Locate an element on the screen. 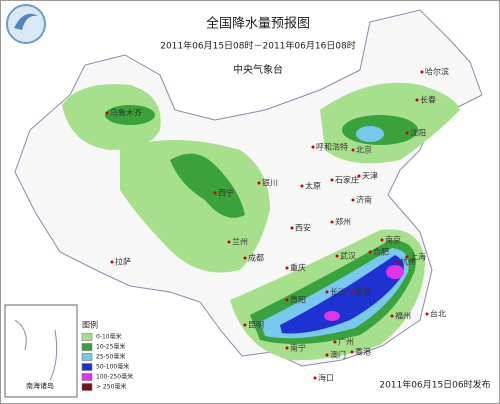  title: 全国降水量预报图 is located at coordinates (258, 24).